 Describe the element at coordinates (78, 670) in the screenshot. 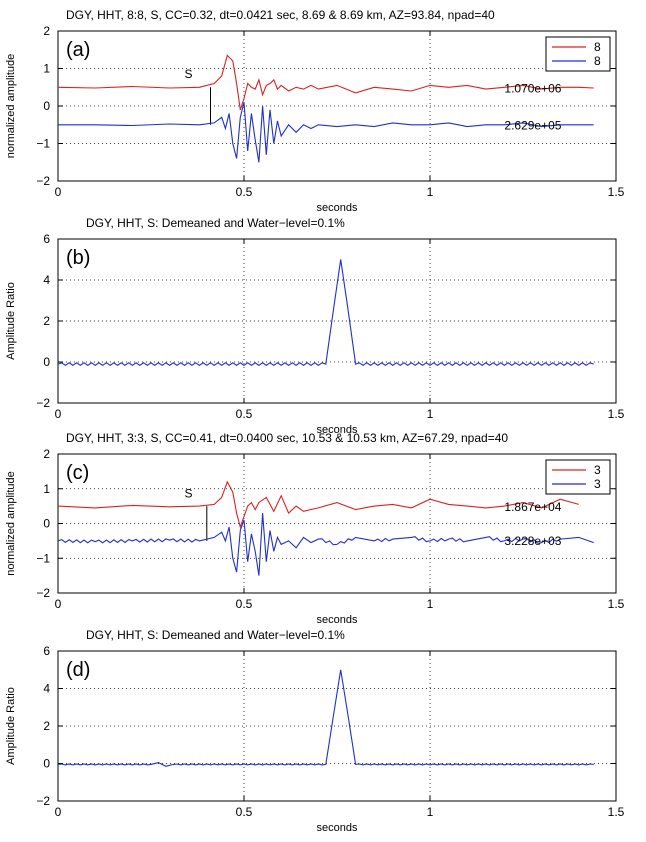

I see `panel-label: (d)` at that location.